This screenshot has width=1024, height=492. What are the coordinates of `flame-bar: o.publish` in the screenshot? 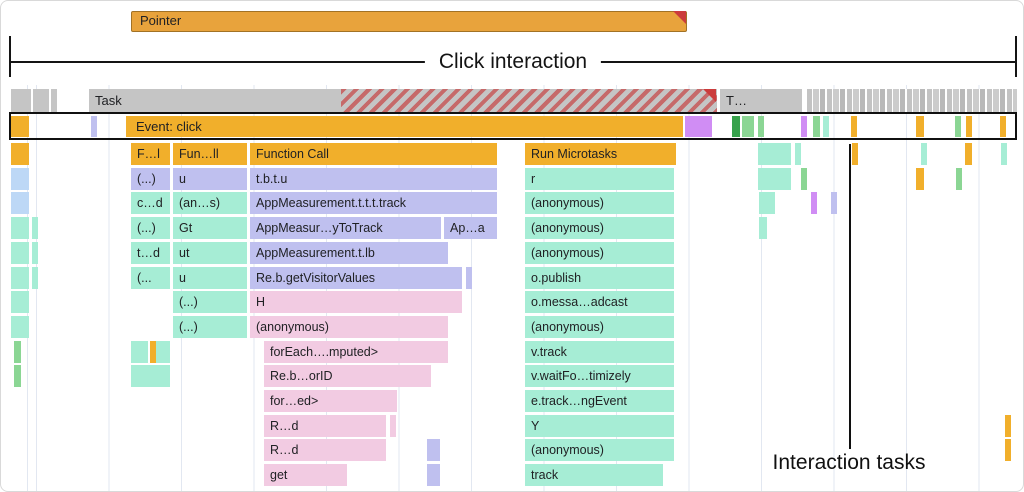 It's located at (599, 277).